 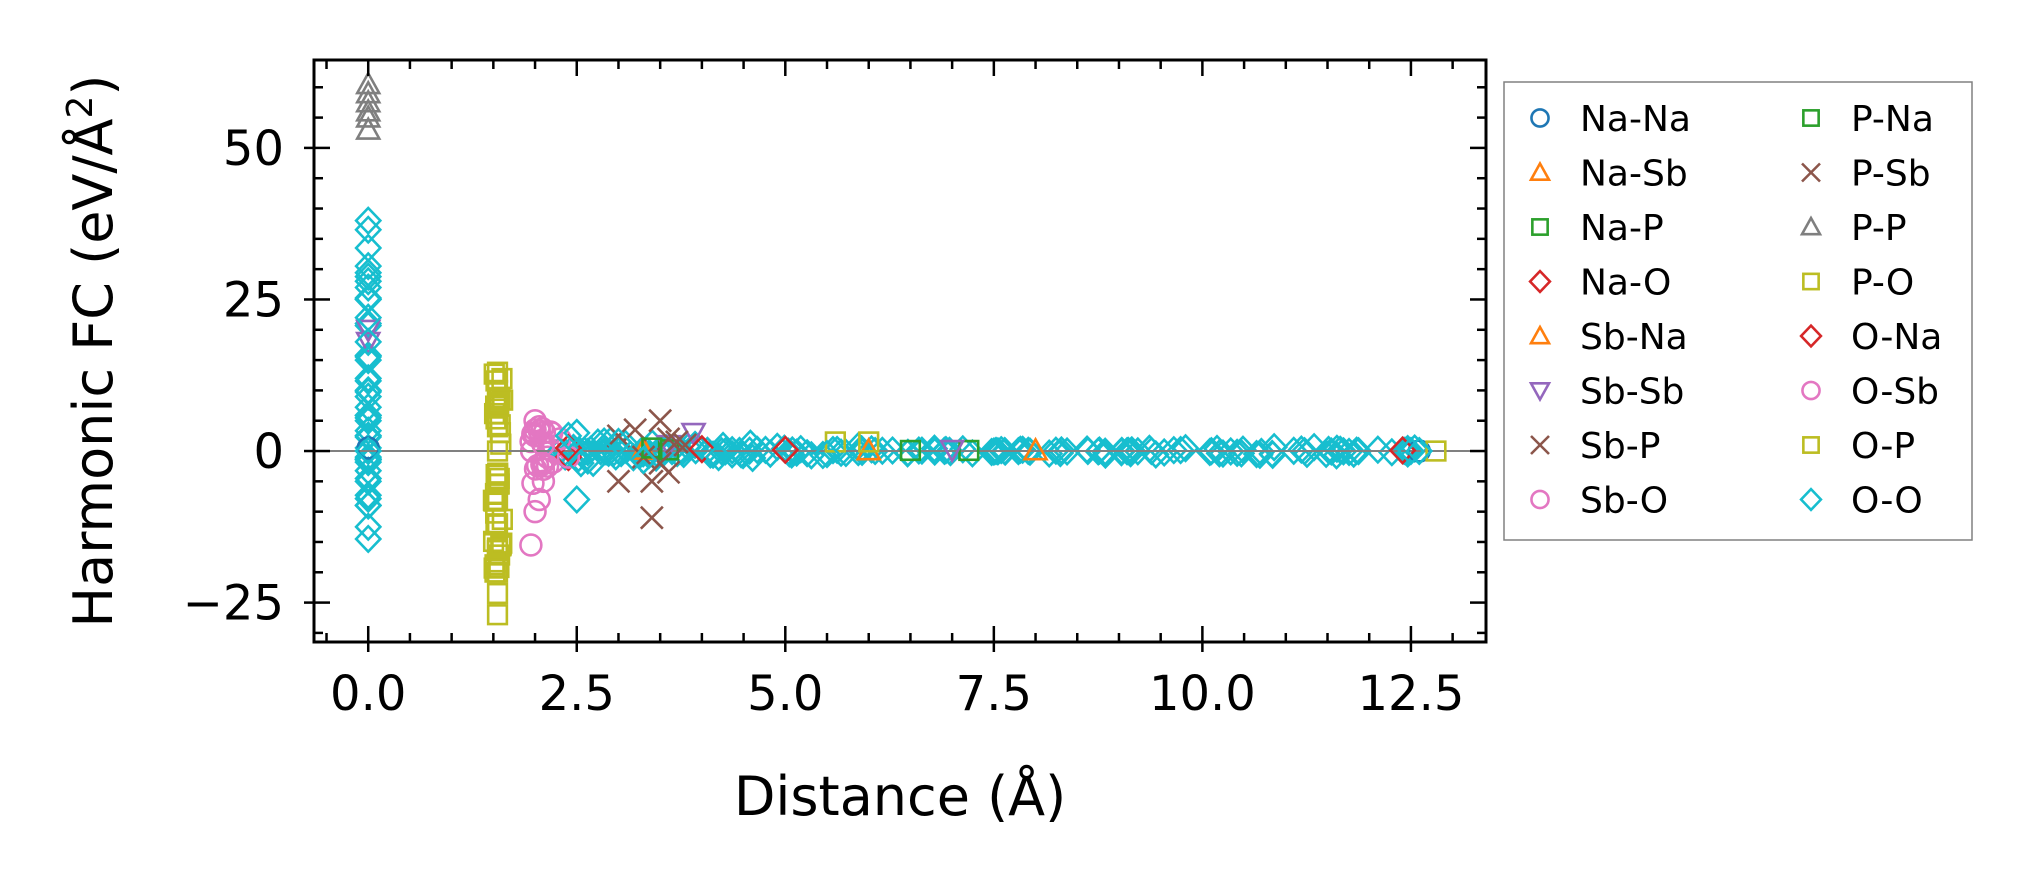 What do you see at coordinates (1887, 501) in the screenshot?
I see `legend-label-o-o: O-O` at bounding box center [1887, 501].